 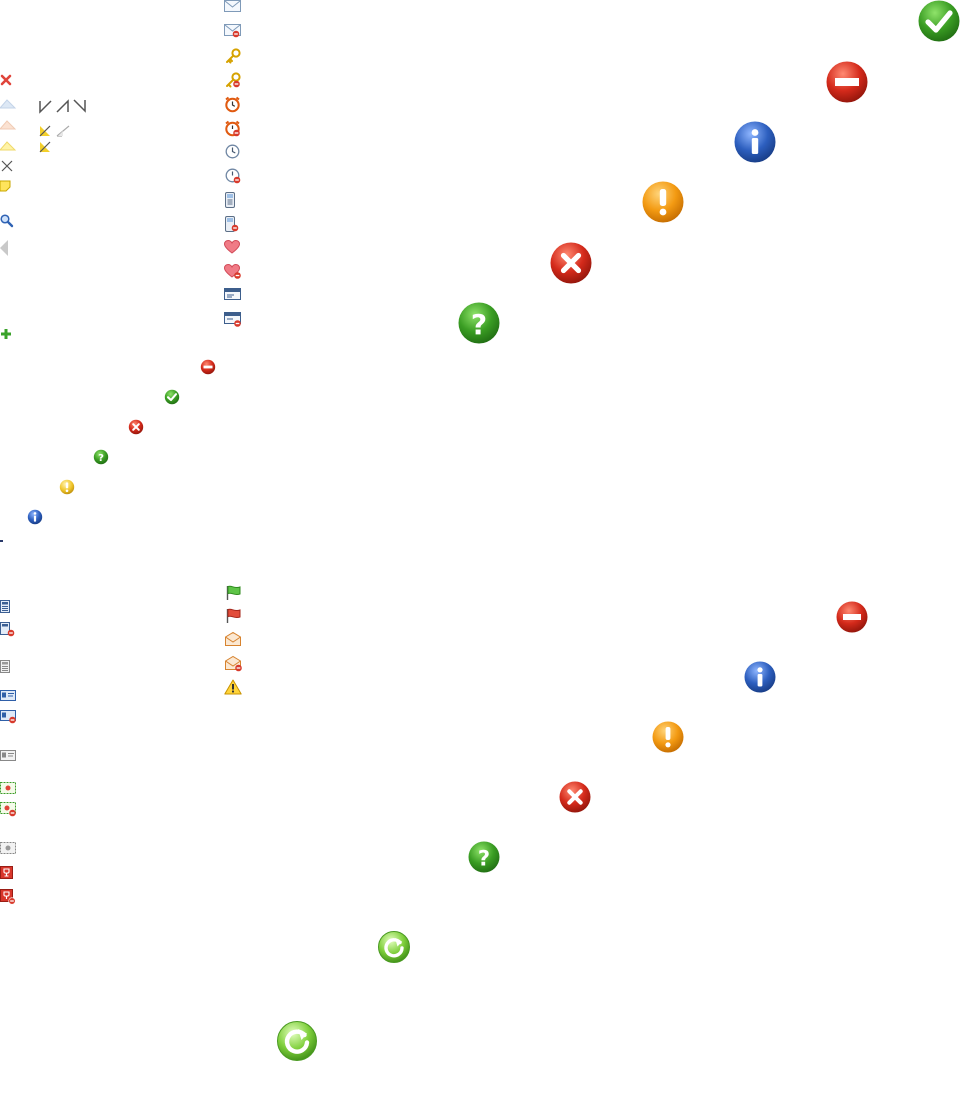 I want to click on triangle-up-peach-icon, so click(x=8, y=125).